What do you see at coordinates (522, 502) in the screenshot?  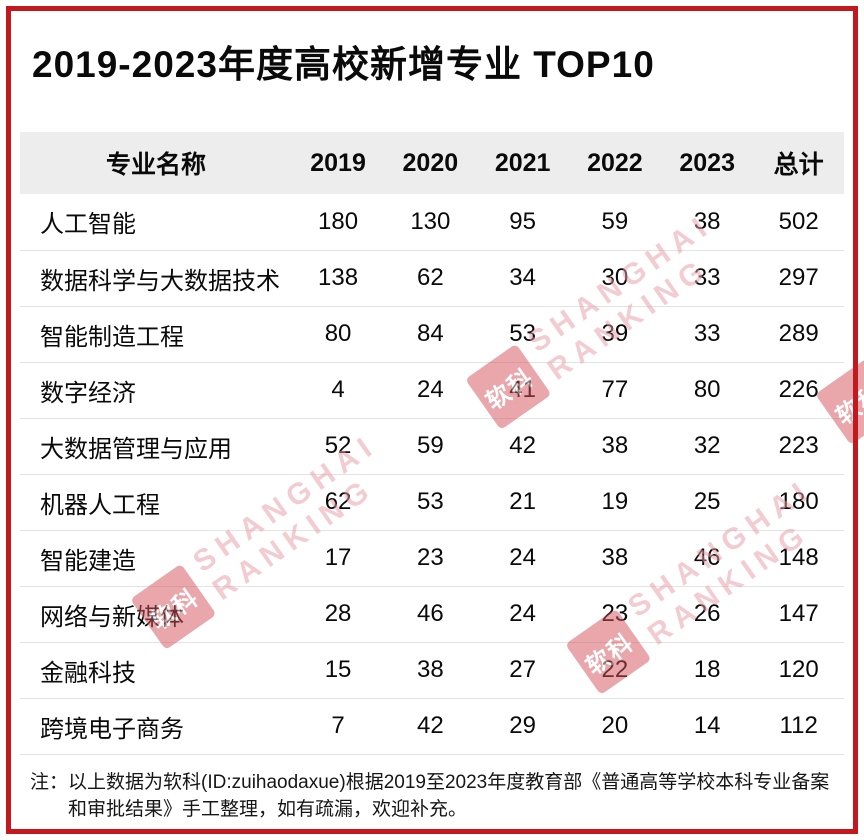 I see `value-cell: 21` at bounding box center [522, 502].